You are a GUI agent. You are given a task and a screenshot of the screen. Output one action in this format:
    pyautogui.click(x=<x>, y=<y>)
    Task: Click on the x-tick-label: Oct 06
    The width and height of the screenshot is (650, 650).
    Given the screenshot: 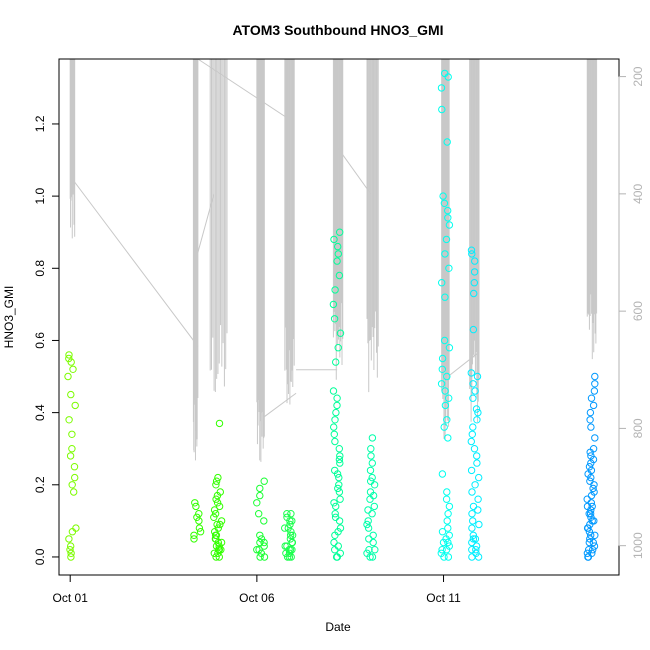 What is the action you would take?
    pyautogui.click(x=257, y=598)
    